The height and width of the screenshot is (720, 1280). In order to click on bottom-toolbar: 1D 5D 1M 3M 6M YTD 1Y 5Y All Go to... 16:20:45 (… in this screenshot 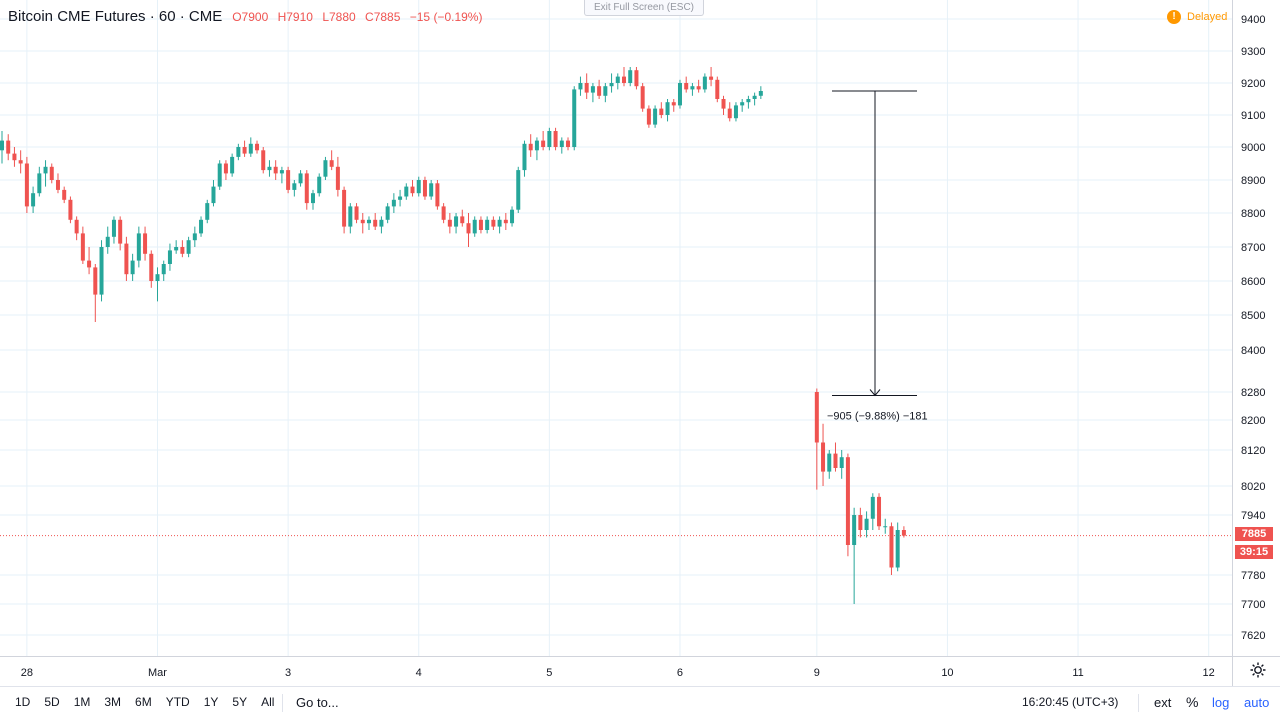, I will do `click(640, 703)`.